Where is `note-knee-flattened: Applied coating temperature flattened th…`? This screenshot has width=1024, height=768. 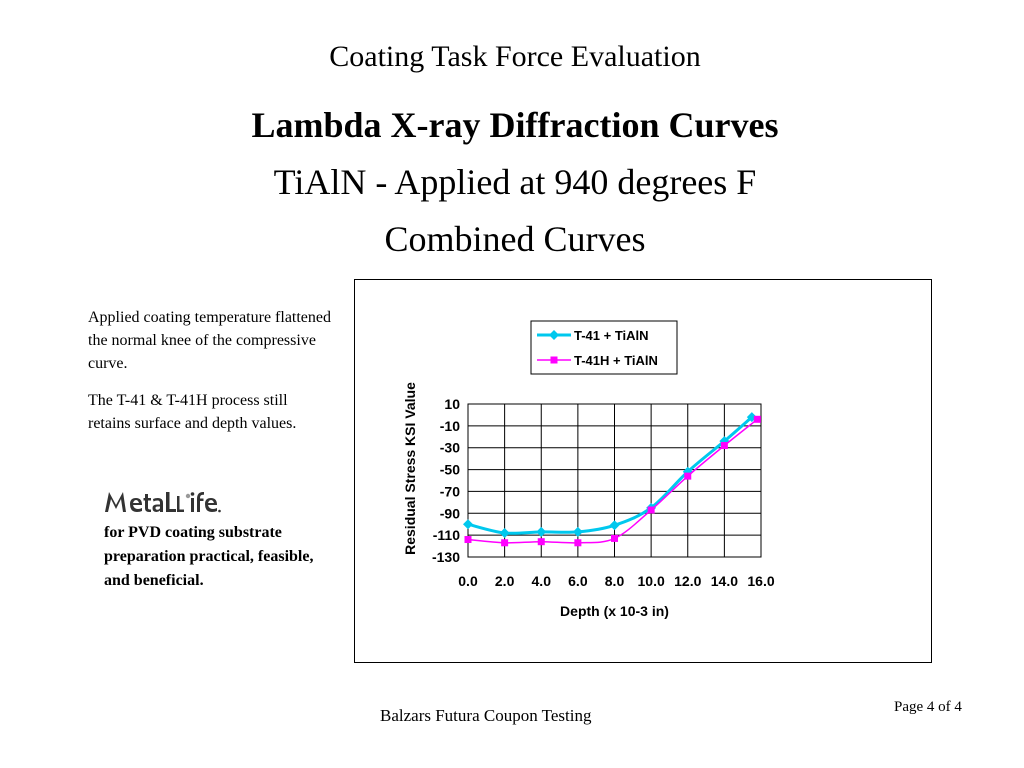 note-knee-flattened: Applied coating temperature flattened th… is located at coordinates (210, 340).